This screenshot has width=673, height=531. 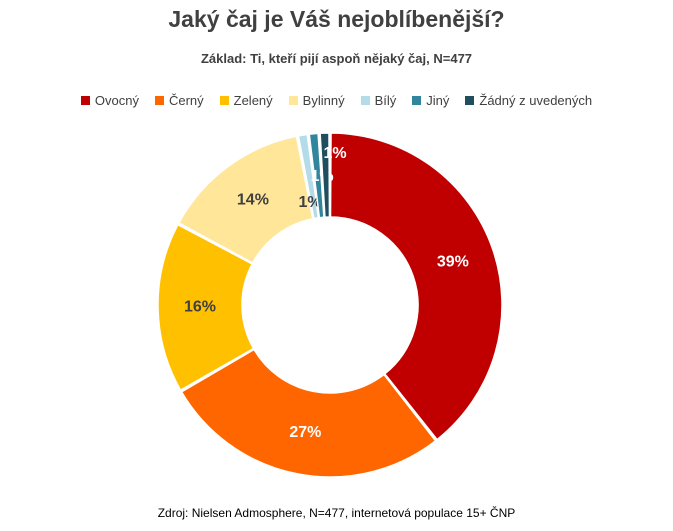 I want to click on chart-title: Jaký čaj je Váš nejoblíbenější?, so click(x=336, y=19).